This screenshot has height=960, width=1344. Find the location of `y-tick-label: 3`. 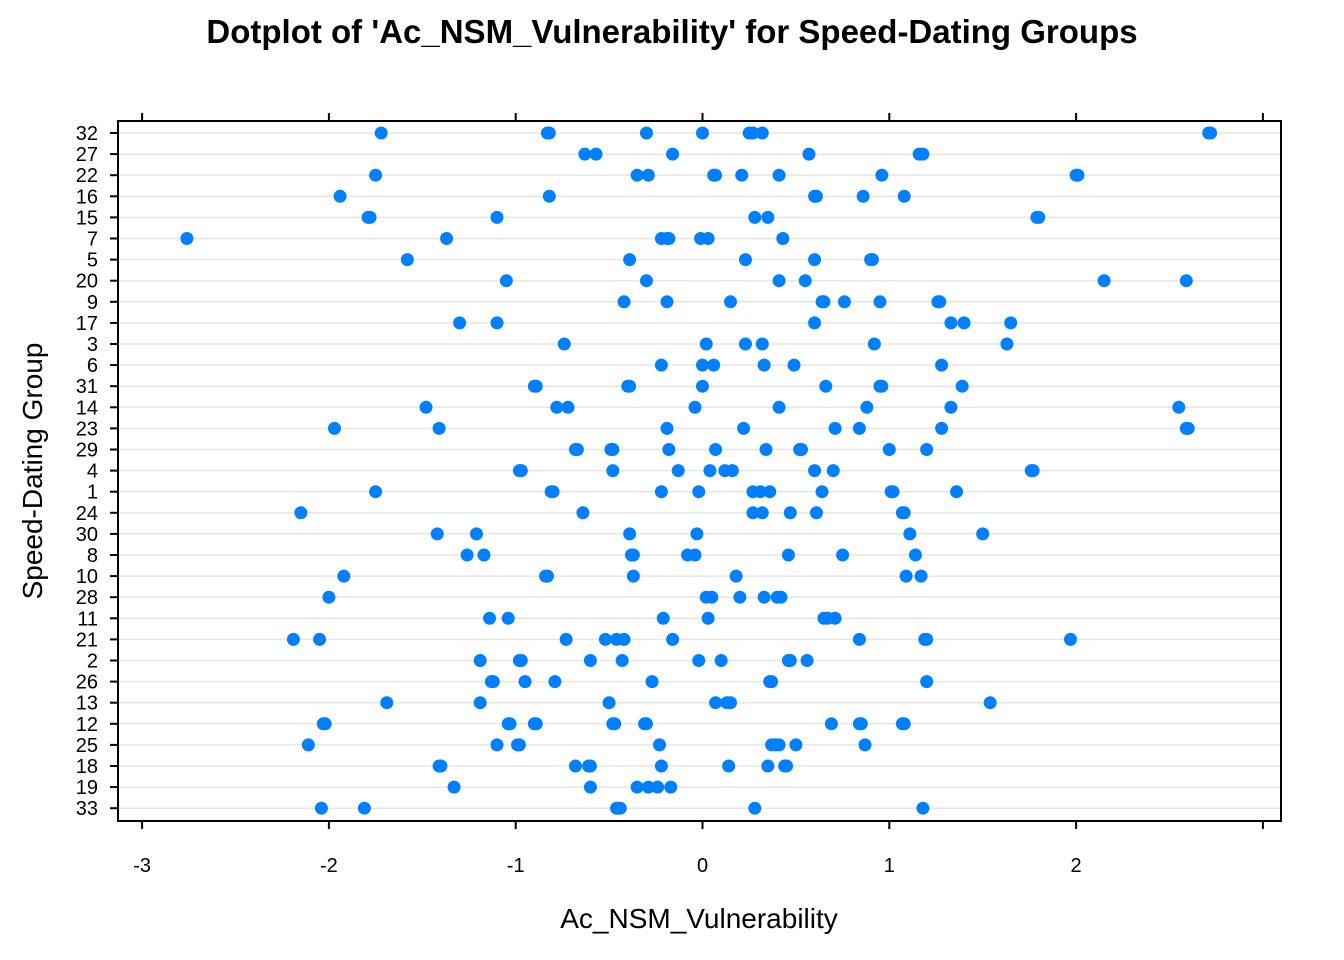

y-tick-label: 3 is located at coordinates (92, 345).